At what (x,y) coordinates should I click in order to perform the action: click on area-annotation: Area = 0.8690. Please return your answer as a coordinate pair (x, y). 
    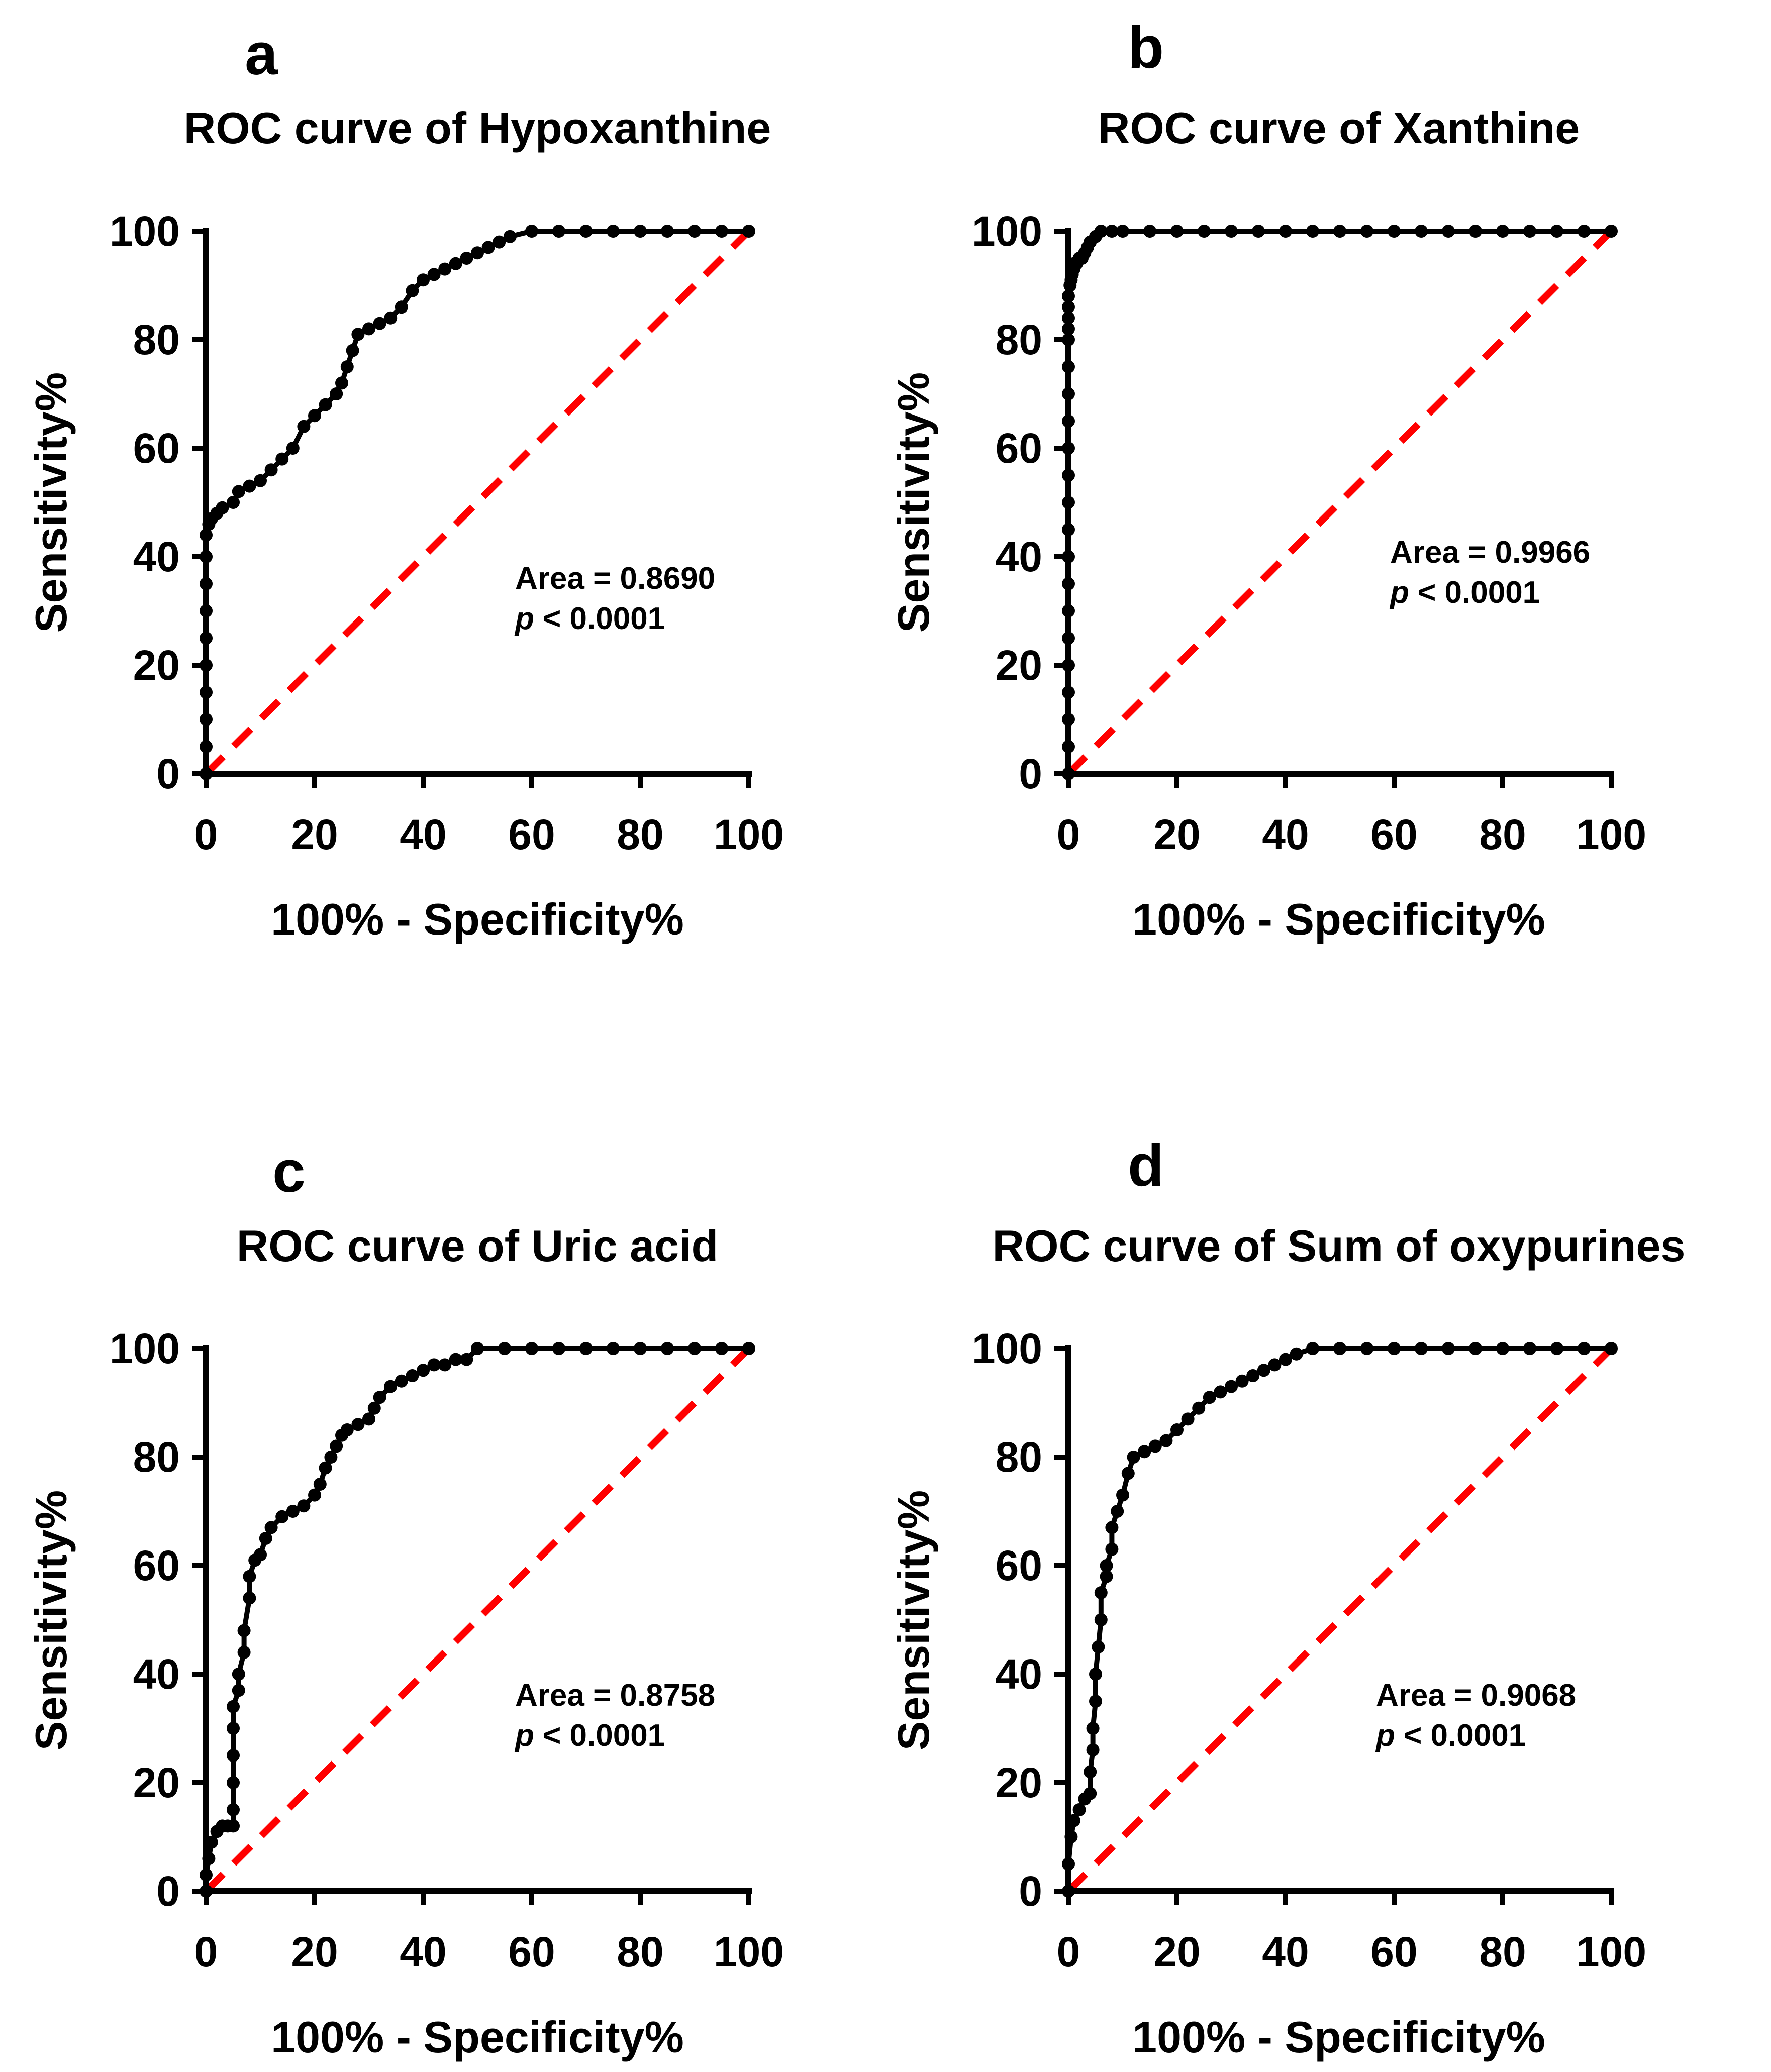
    Looking at the image, I should click on (615, 578).